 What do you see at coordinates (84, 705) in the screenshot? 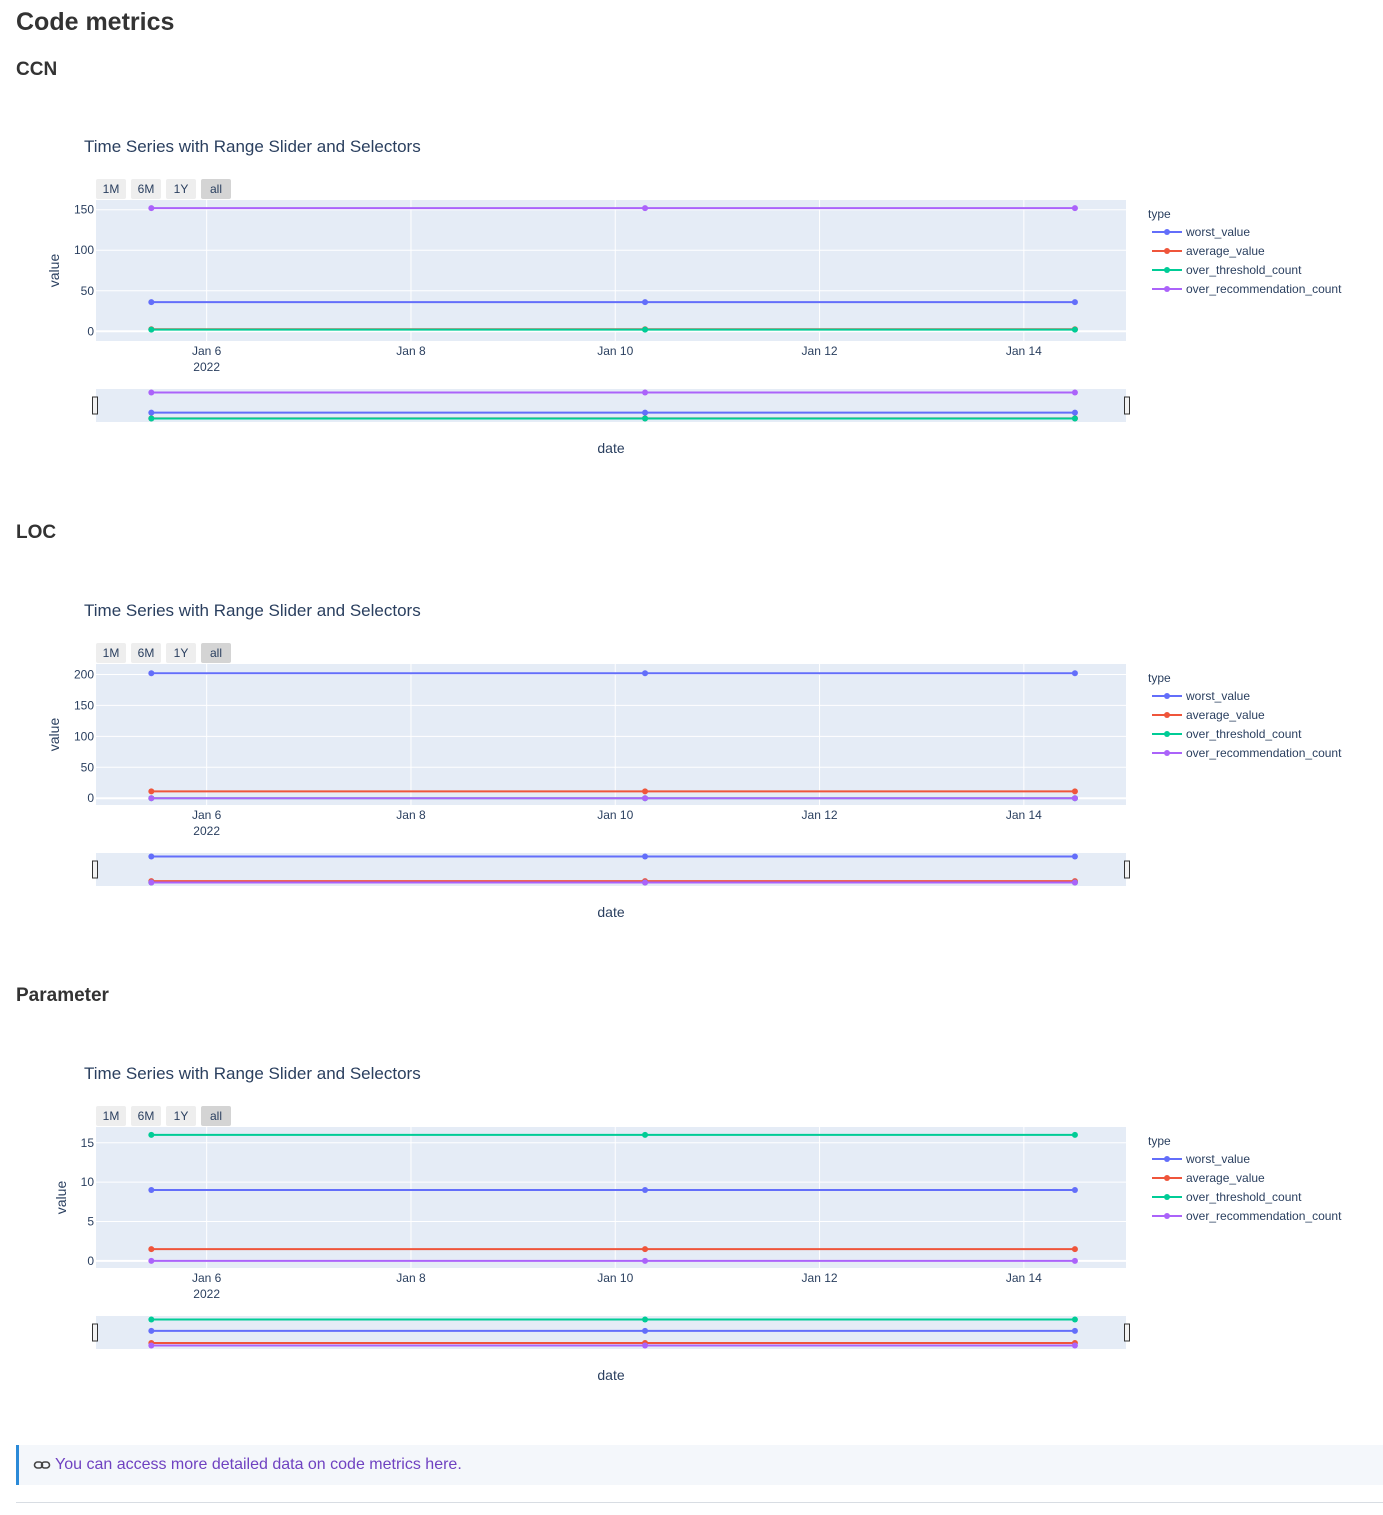
I see `y-tick-label: 150` at bounding box center [84, 705].